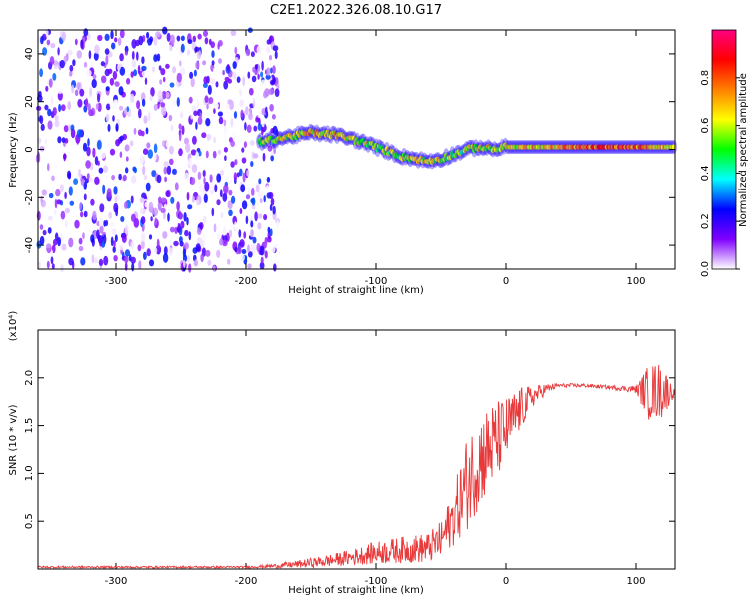  Describe the element at coordinates (29, 521) in the screenshot. I see `snr-ytick-label: 0.5` at that location.